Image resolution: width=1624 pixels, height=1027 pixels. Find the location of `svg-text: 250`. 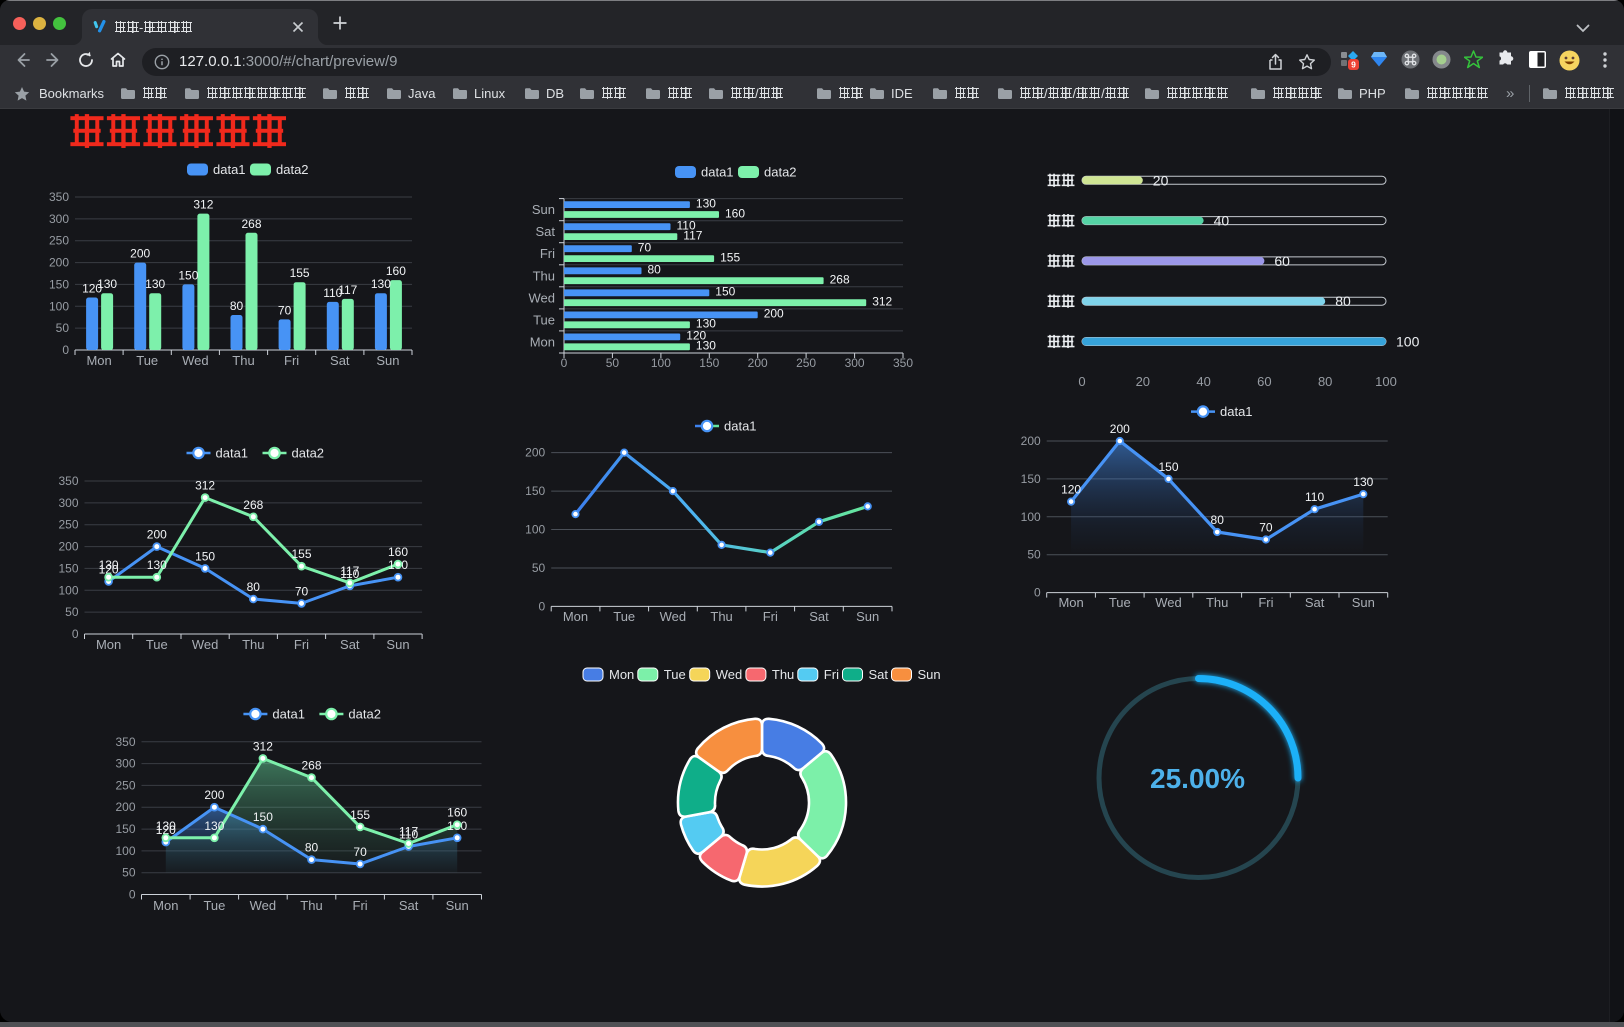

svg-text: 250 is located at coordinates (806, 363).